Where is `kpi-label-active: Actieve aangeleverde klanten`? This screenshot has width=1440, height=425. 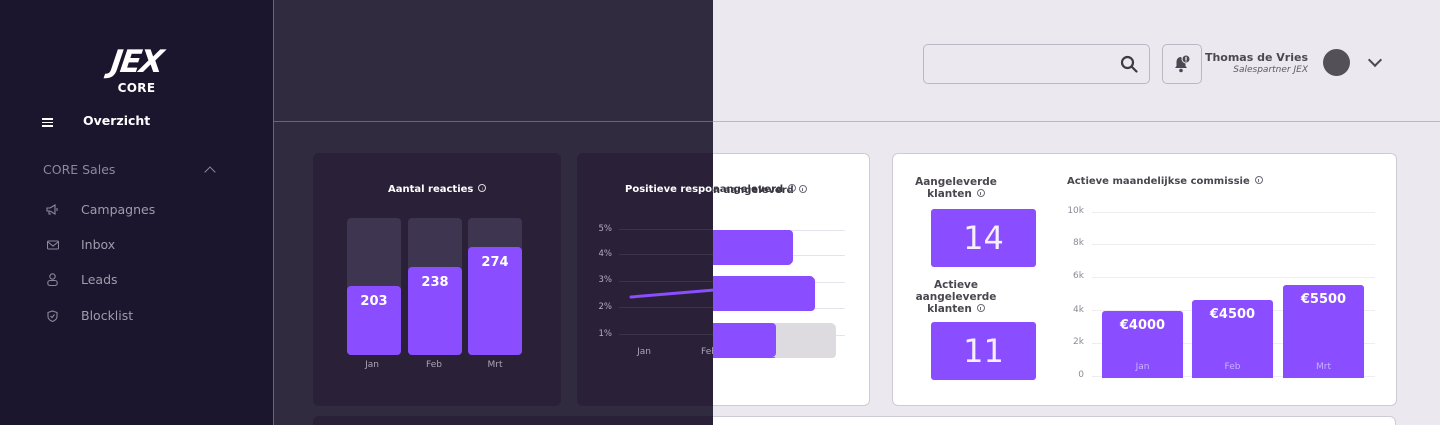
kpi-label-active: Actieve aangeleverde klanten is located at coordinates (956, 297).